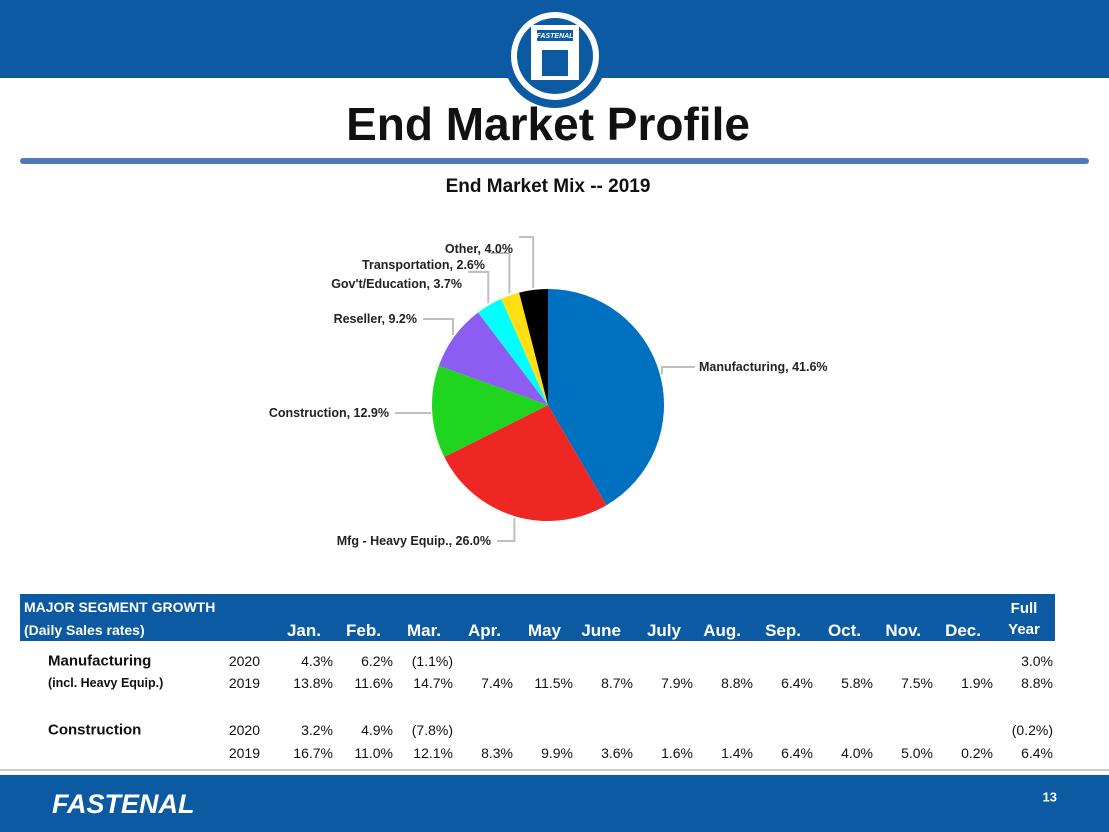 The image size is (1109, 832). Describe the element at coordinates (663, 630) in the screenshot. I see `column-header: July` at that location.